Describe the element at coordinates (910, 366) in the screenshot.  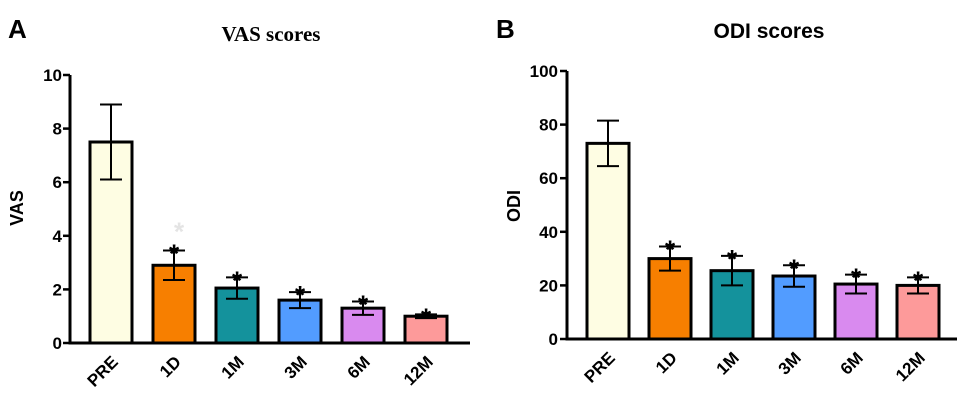
I see `odi-category-label: 12M` at that location.